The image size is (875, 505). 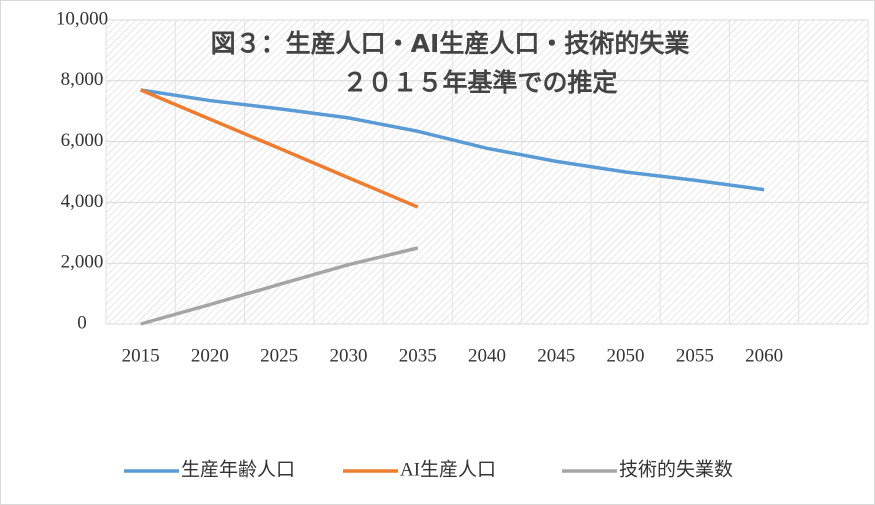 I want to click on y-tick-label: 0, so click(x=82, y=322).